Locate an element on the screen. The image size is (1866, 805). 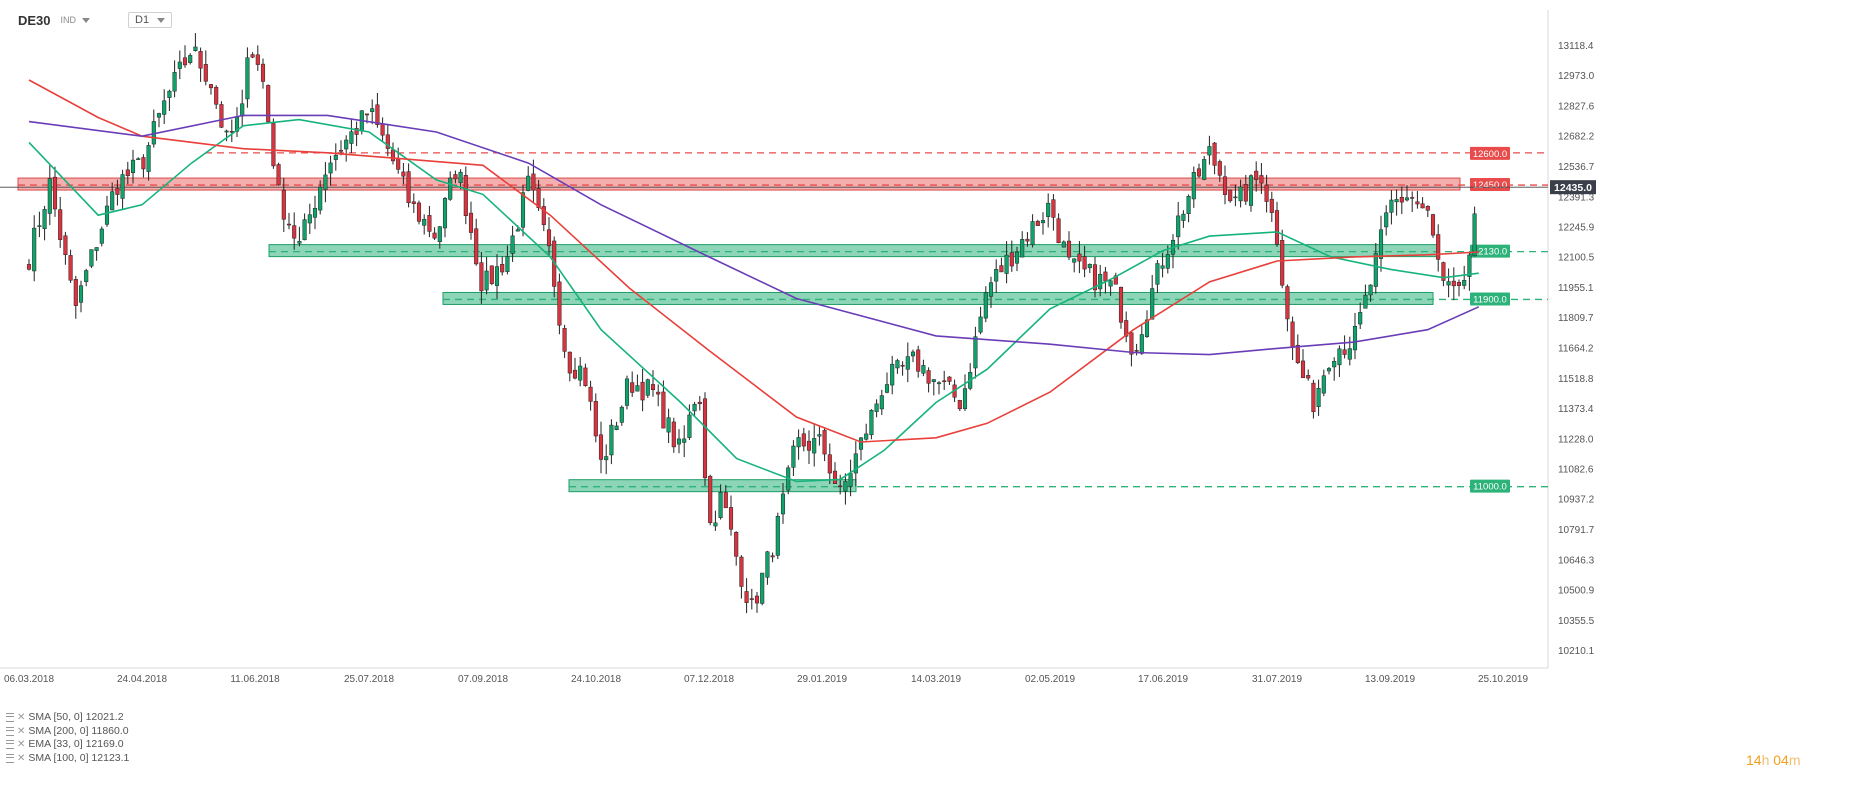
timeframe-selector: D1 is located at coordinates (150, 20).